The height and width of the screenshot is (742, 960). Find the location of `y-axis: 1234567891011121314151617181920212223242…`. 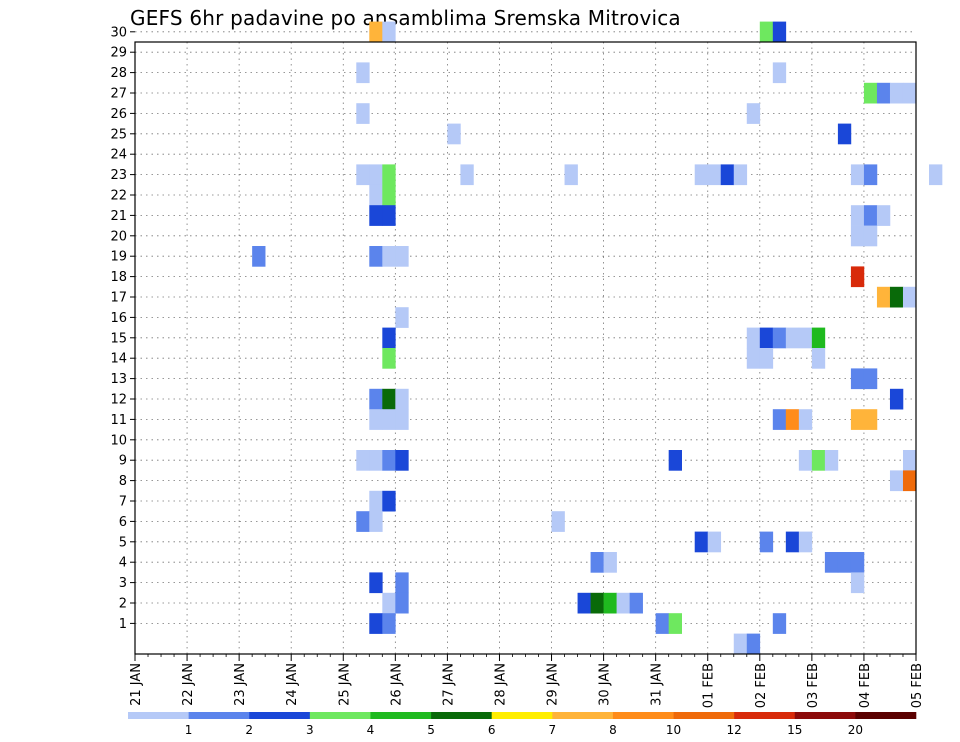

y-axis: 1234567891011121314151617181920212223242… is located at coordinates (122, 328).